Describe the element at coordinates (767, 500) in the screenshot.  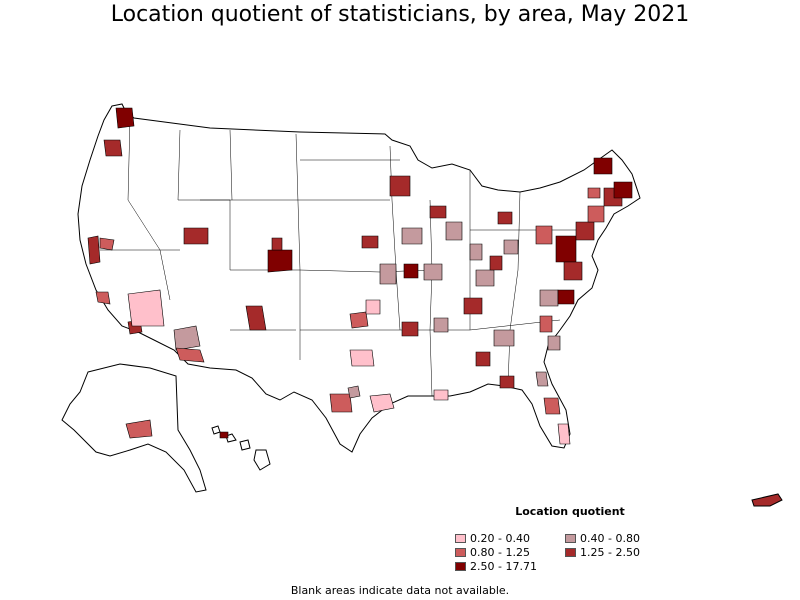
I see `puerto-rico` at that location.